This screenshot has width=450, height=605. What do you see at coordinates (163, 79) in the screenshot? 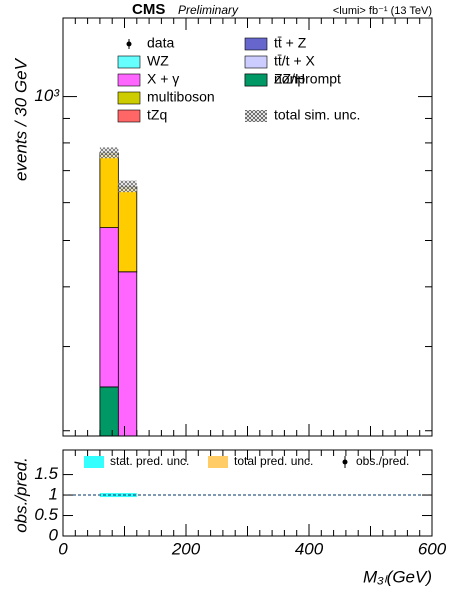
I see `legend-label: X + γ` at bounding box center [163, 79].